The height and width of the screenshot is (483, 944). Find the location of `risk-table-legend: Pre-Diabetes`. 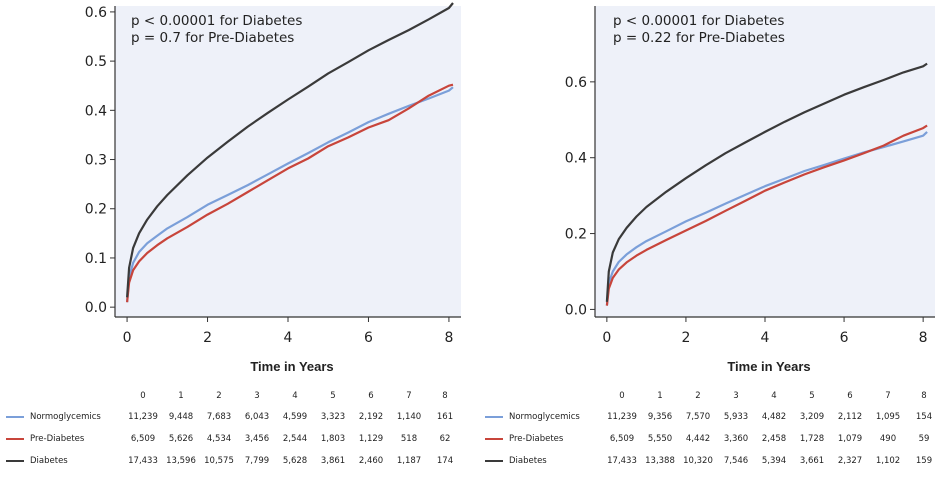

risk-table-legend: Pre-Diabetes is located at coordinates (65, 439).